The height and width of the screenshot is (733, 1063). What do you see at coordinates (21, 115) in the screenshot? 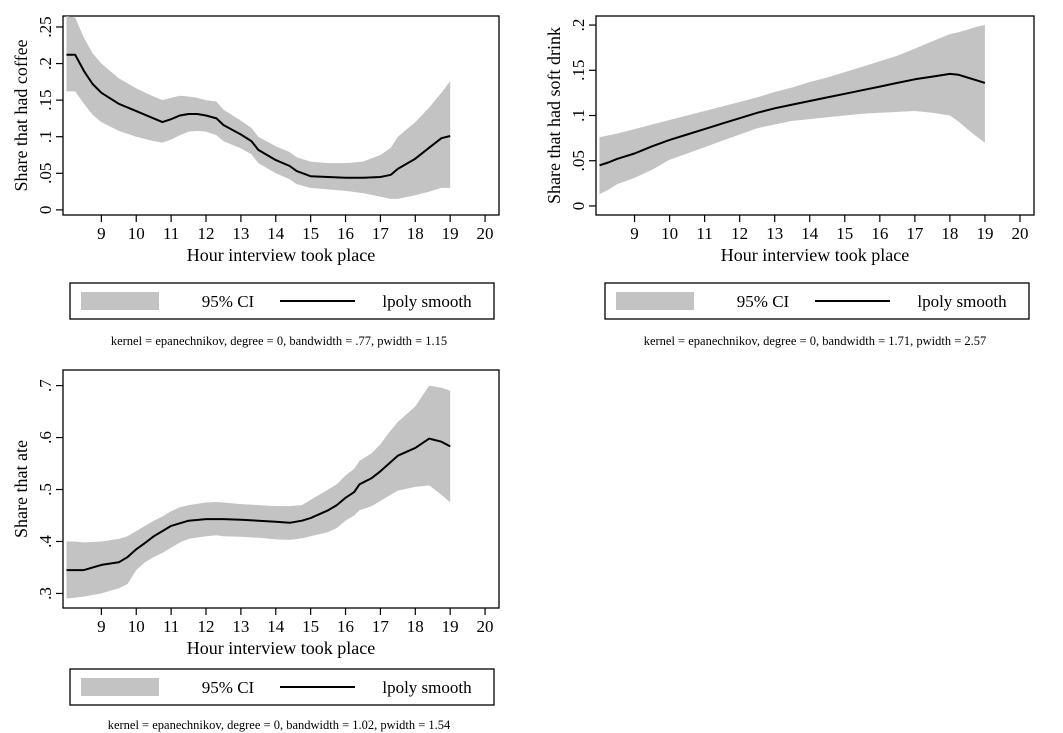
I see `y-axis-title: Share that had coffee` at bounding box center [21, 115].